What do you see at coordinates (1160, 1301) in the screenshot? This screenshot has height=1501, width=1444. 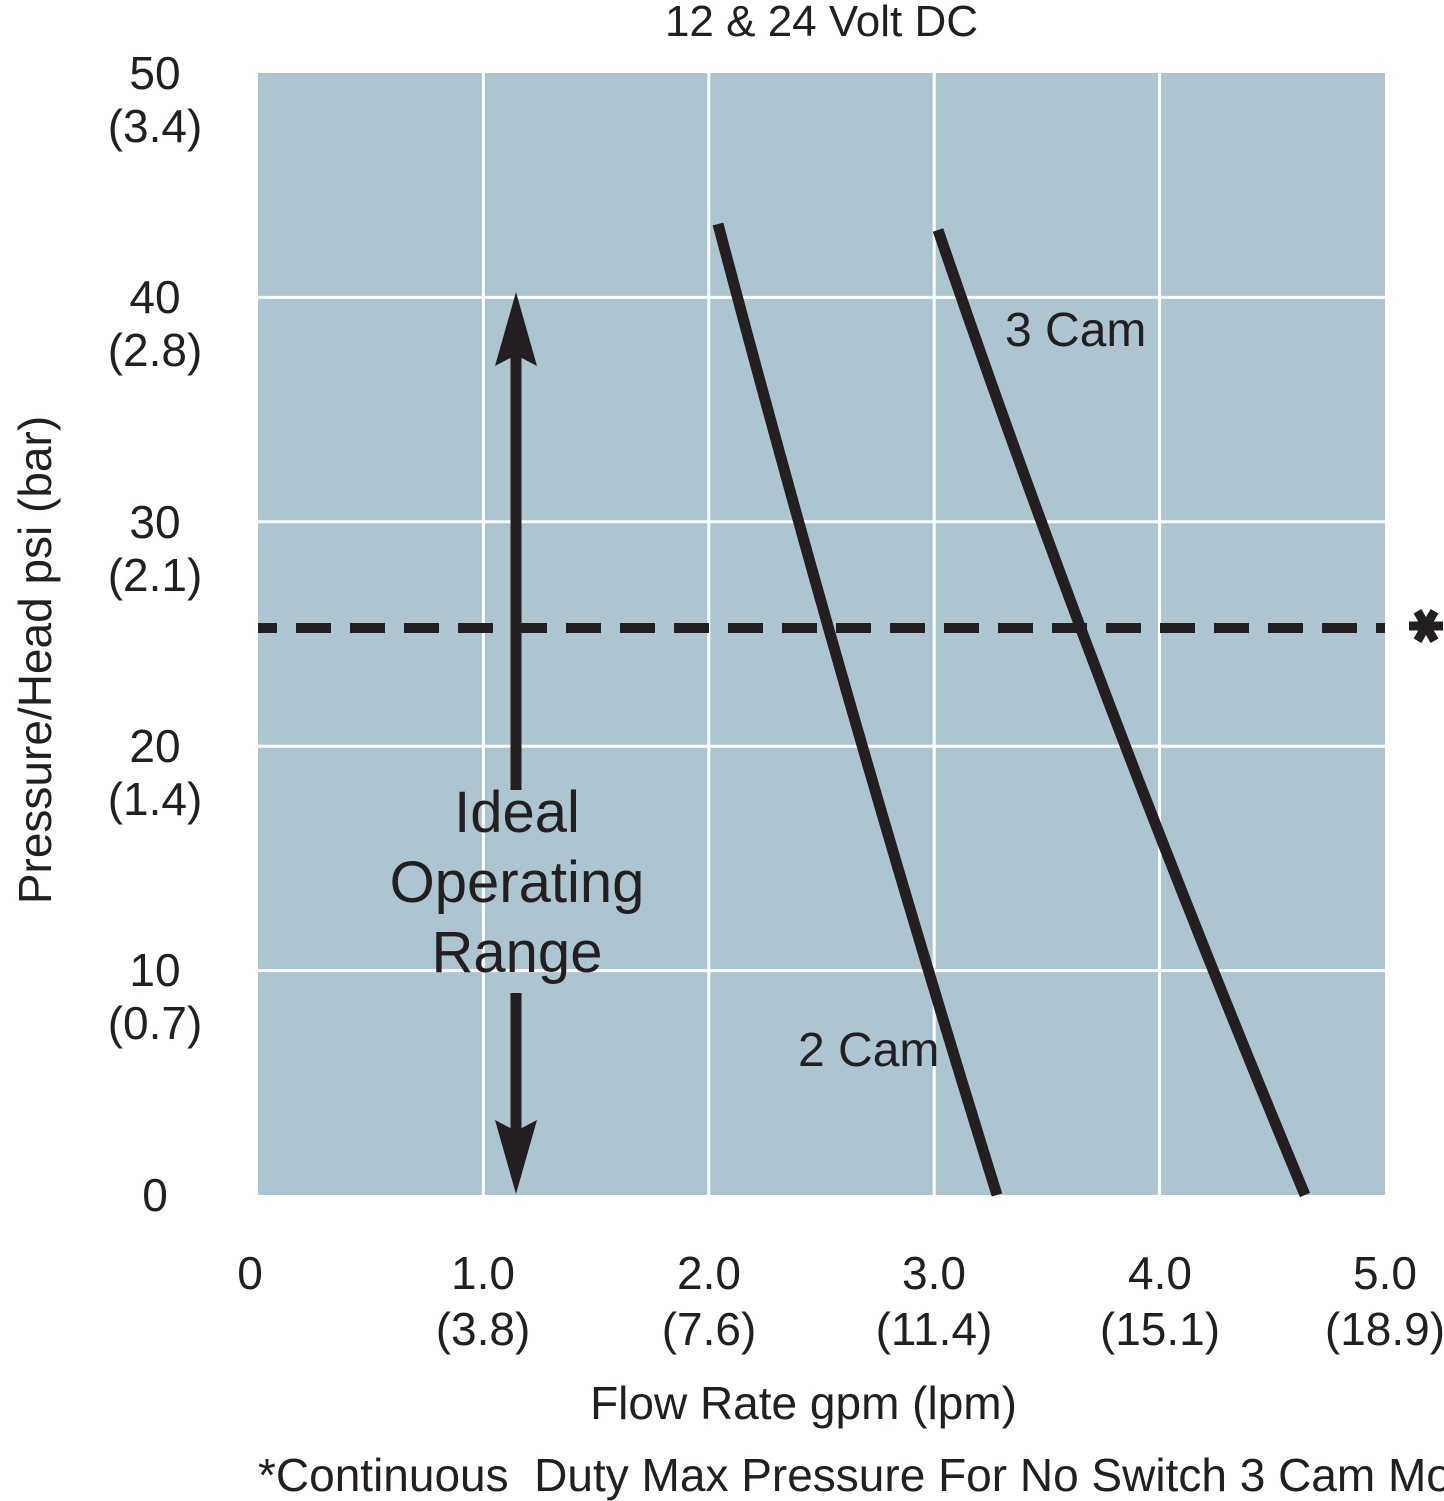 I see `x-tick-4: 4.0 (15.1)` at bounding box center [1160, 1301].